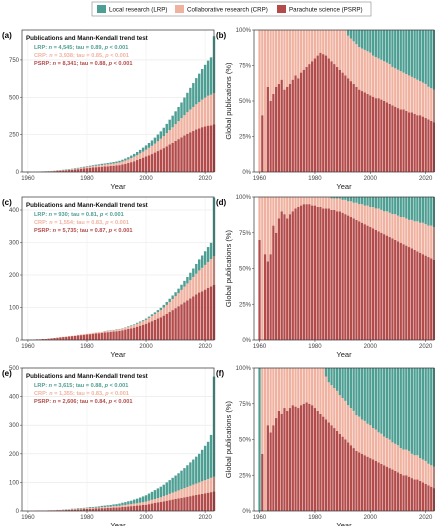 Image resolution: width=435 pixels, height=526 pixels. I want to click on y-tick-label: 0, so click(18, 341).